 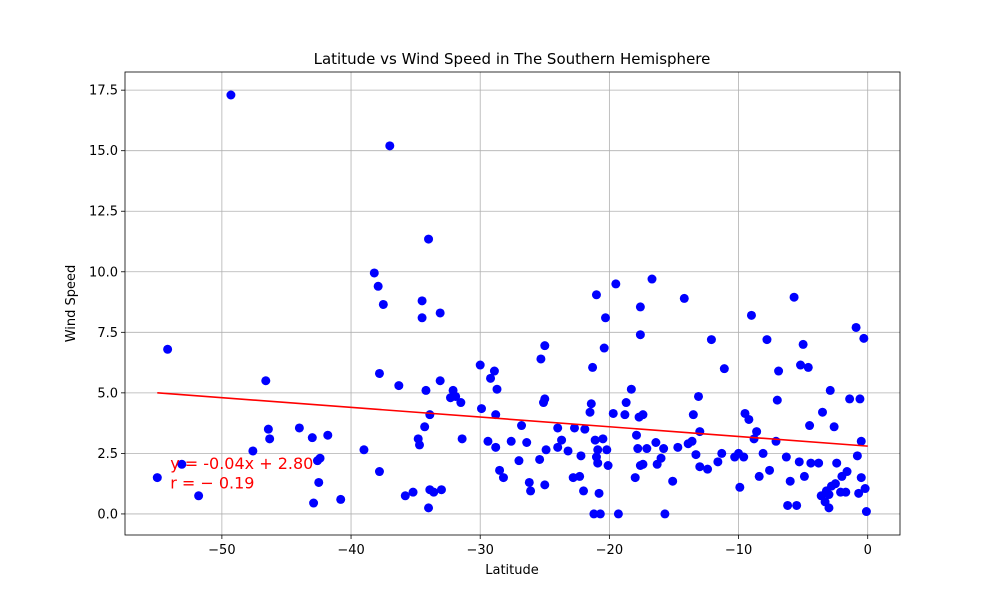 I want to click on x-tick-label: −10, so click(x=738, y=550).